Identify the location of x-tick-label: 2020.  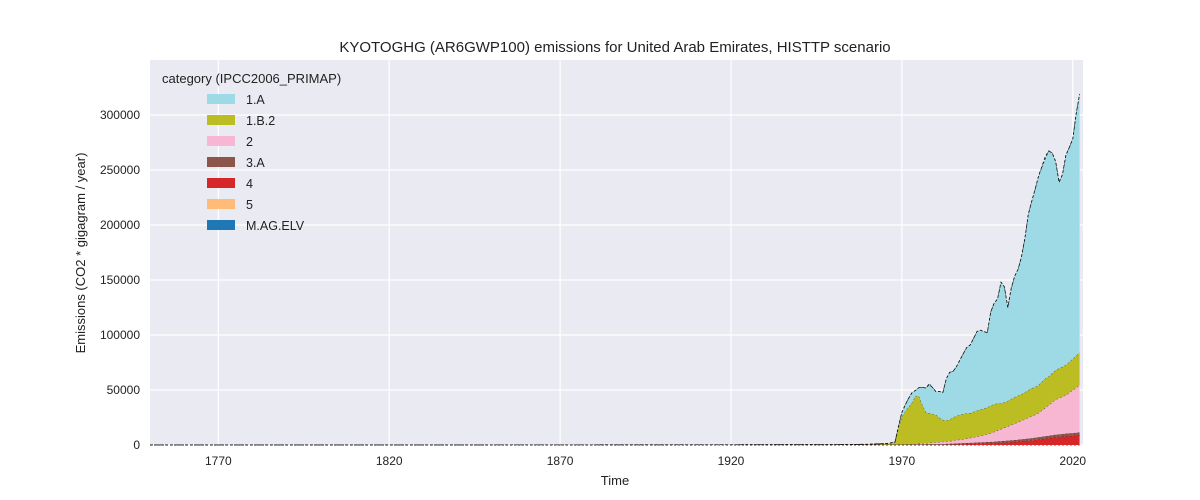
(1072, 461).